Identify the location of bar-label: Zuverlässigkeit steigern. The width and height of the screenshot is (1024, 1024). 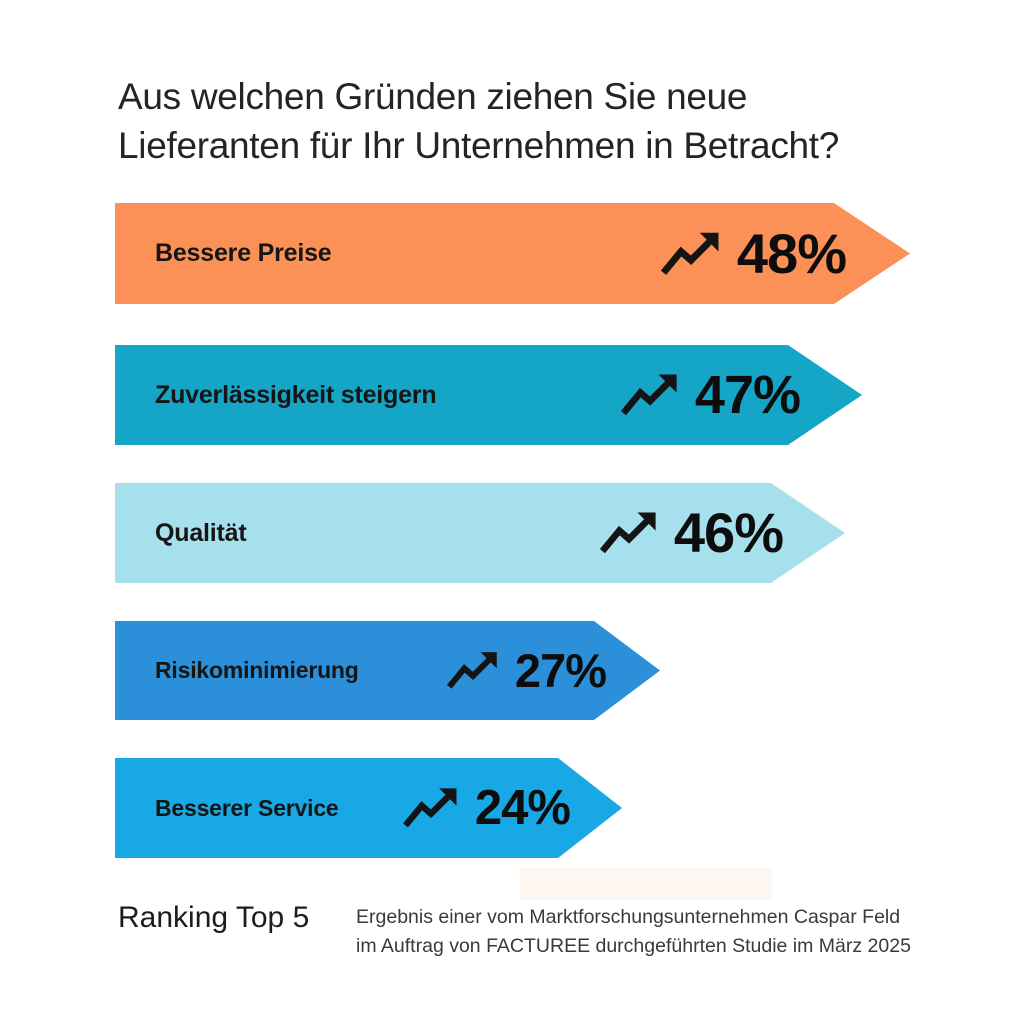
(296, 394).